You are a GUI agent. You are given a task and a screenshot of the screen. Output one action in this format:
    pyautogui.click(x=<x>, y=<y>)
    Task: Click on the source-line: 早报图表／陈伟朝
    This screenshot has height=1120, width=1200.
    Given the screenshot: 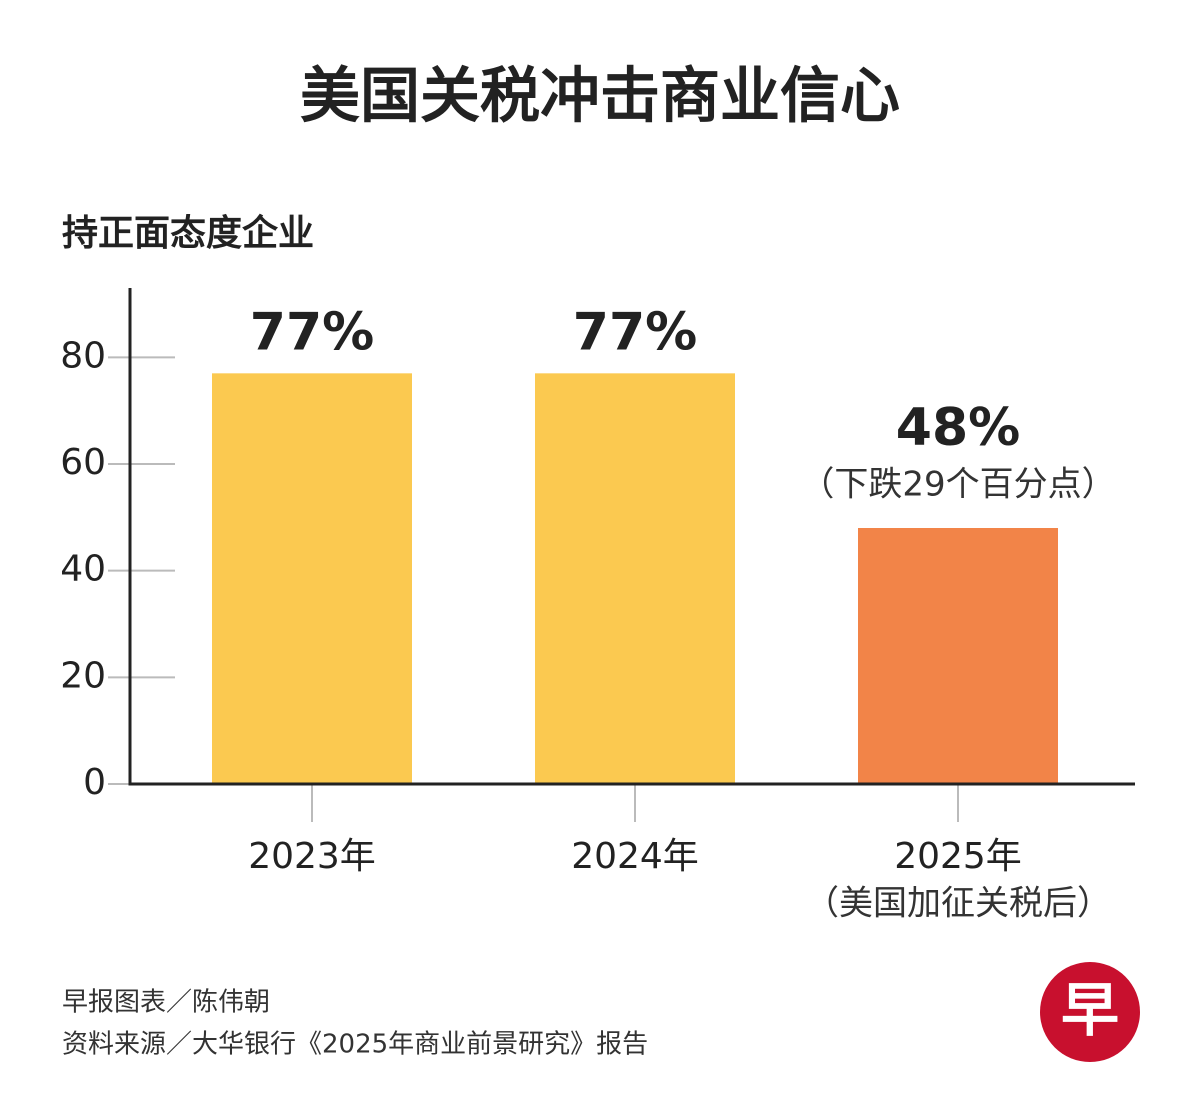 What is the action you would take?
    pyautogui.click(x=166, y=1003)
    